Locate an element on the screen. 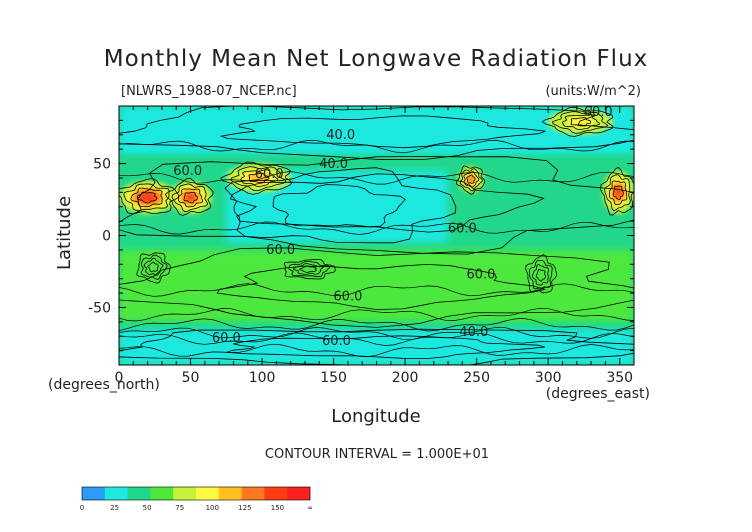 The width and height of the screenshot is (752, 532). x-tick-label: 200 is located at coordinates (405, 378).